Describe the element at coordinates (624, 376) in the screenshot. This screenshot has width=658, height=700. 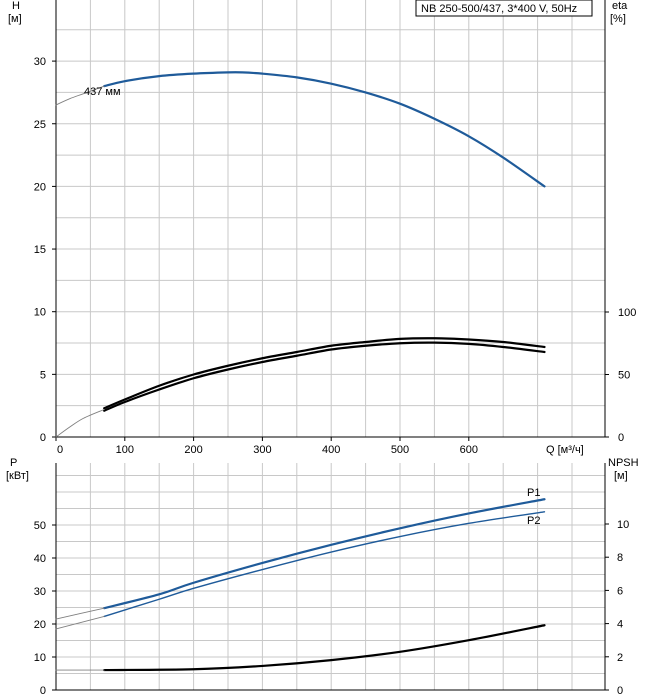
I see `tick-label-eta-50: 50` at that location.